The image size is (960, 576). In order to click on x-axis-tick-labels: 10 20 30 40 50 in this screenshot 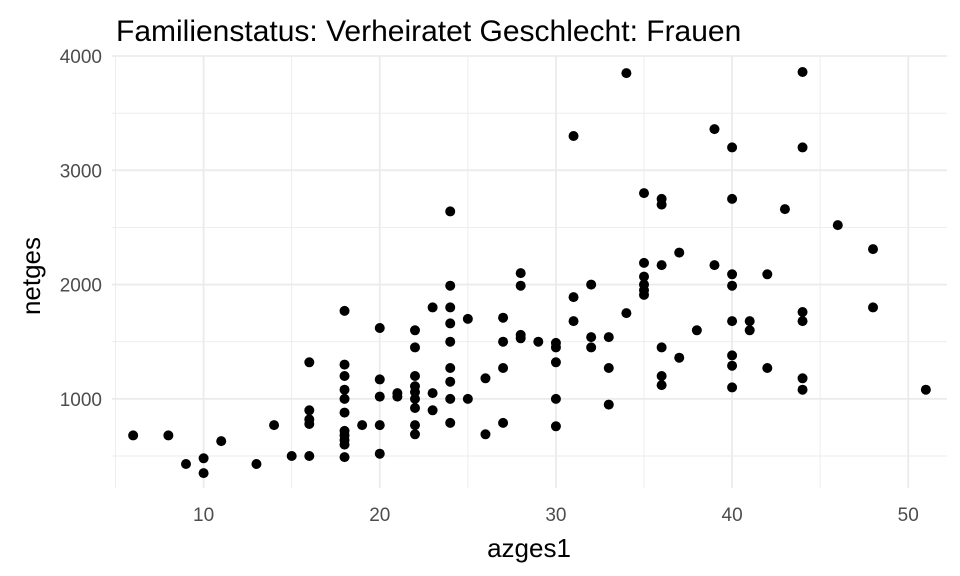, I will do `click(556, 515)`.